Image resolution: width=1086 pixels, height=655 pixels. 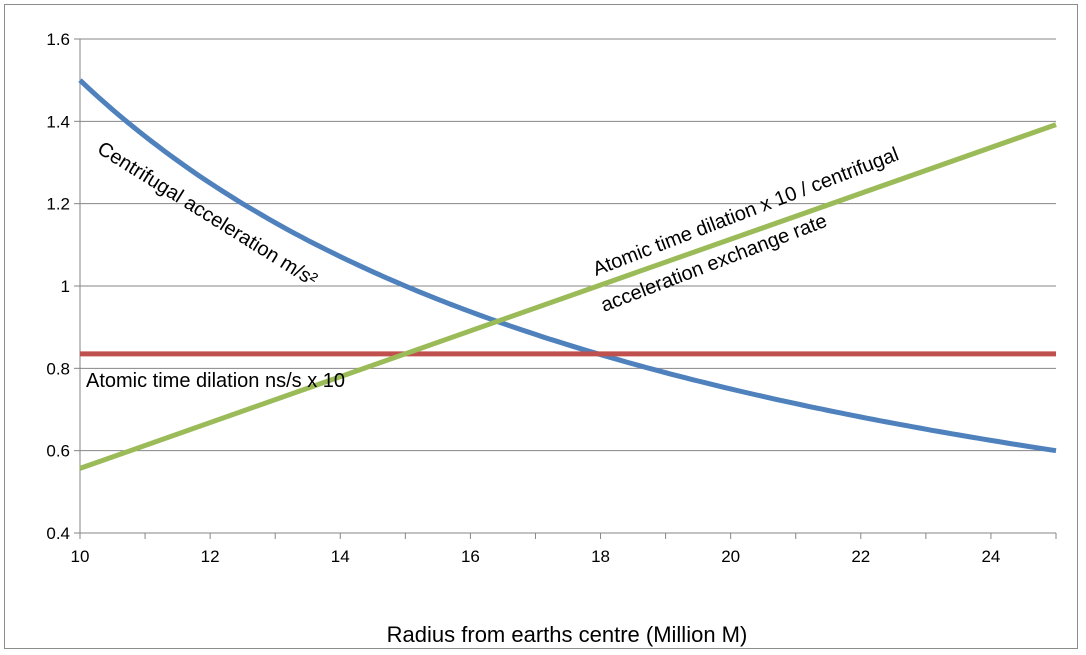 What do you see at coordinates (58, 39) in the screenshot?
I see `y-tick-label: 1.6` at bounding box center [58, 39].